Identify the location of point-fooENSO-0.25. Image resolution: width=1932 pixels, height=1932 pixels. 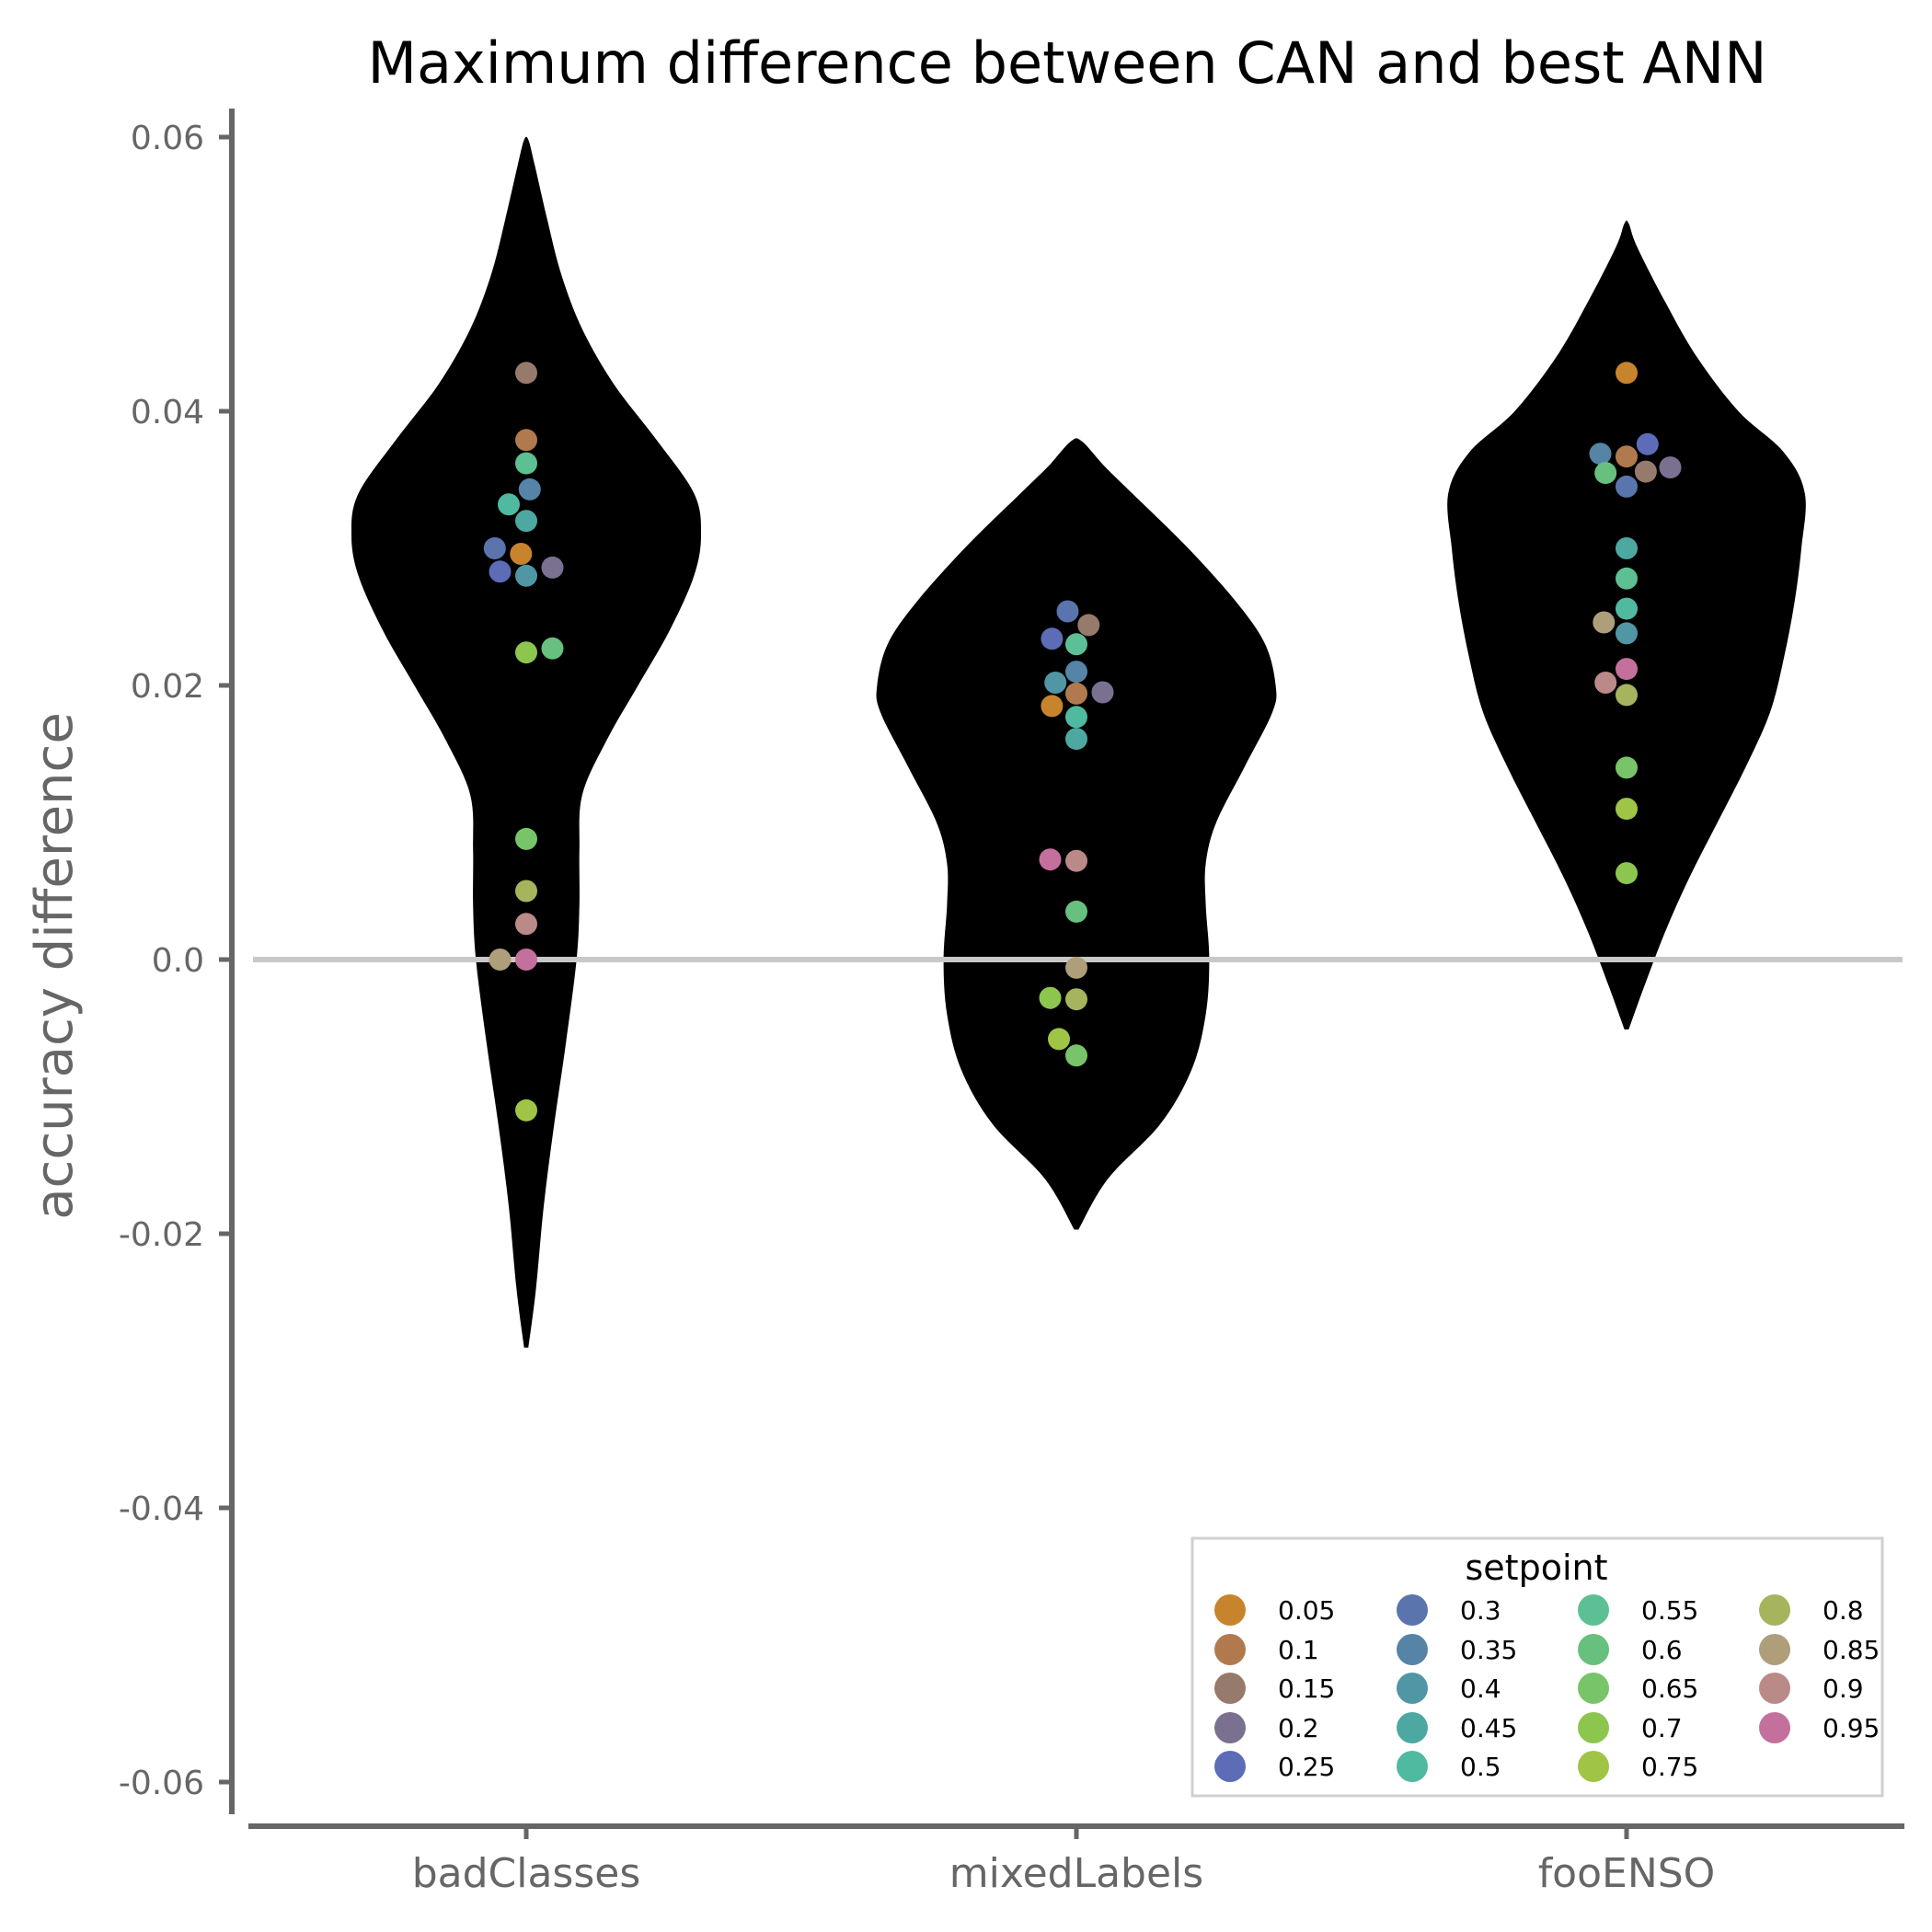
(1647, 443).